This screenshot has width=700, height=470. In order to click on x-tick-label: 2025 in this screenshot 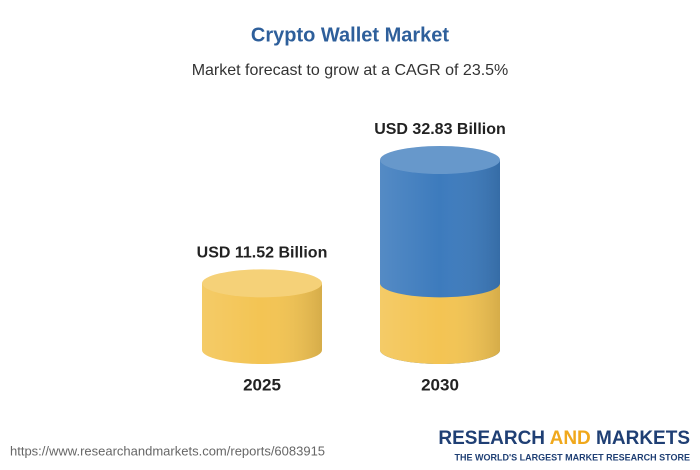, I will do `click(262, 384)`.